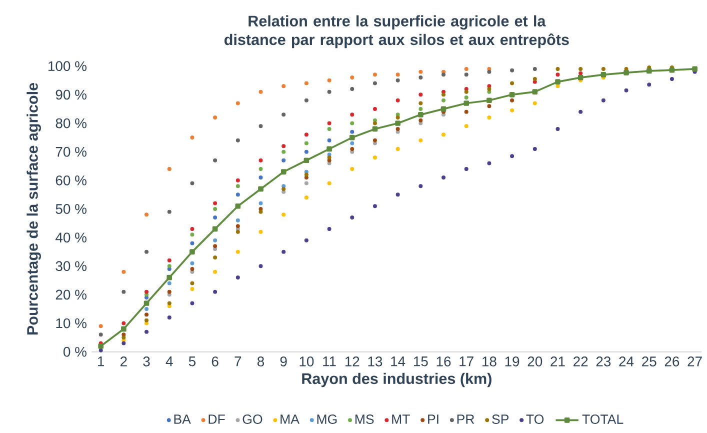  What do you see at coordinates (397, 380) in the screenshot?
I see `x-axis-title: Rayon des industries (km)` at bounding box center [397, 380].